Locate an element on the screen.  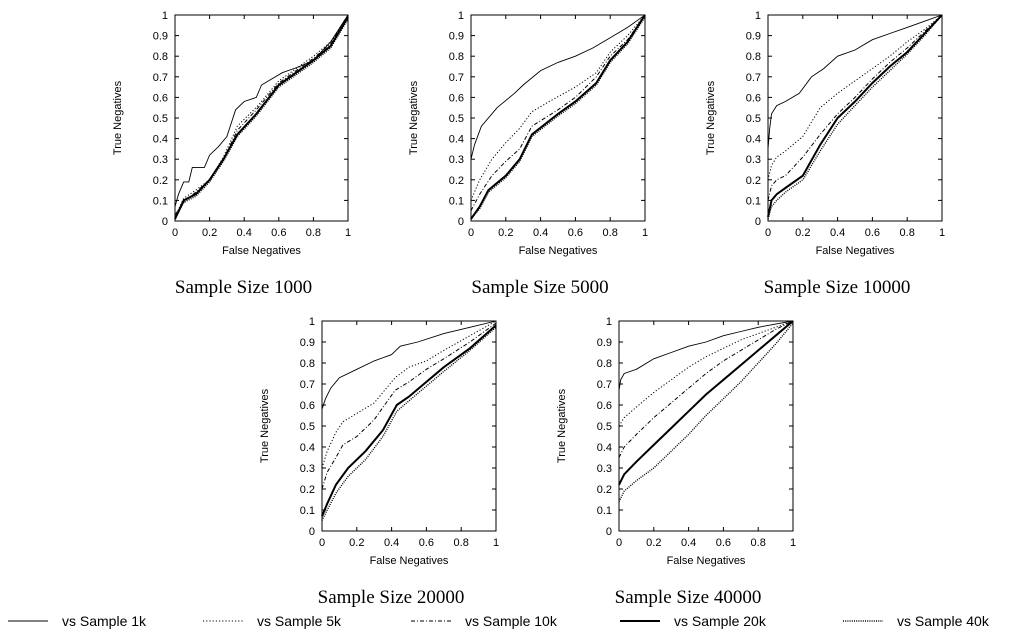
legend-label: vs Sample 1k is located at coordinates (104, 621).